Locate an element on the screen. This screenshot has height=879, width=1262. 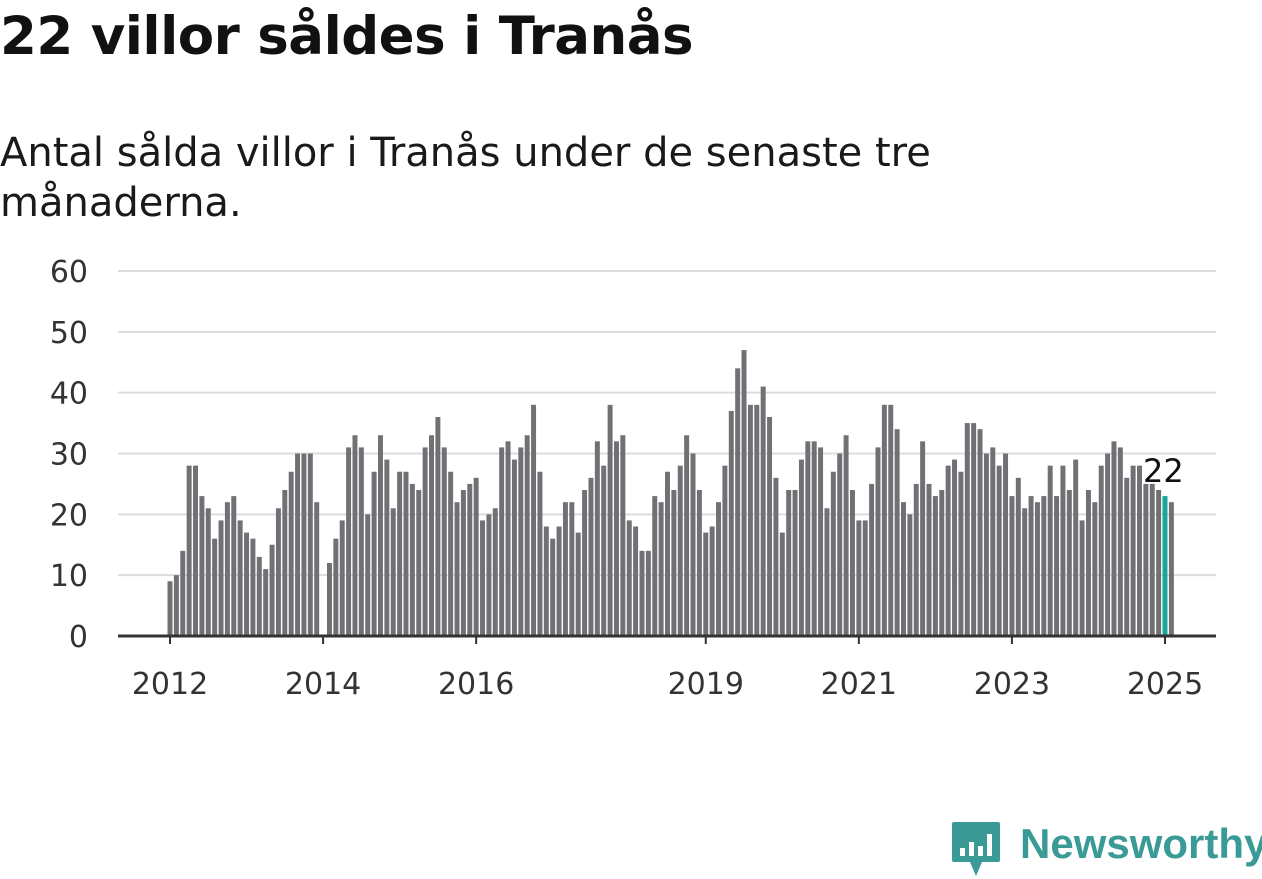
x-tick-label: 2014 is located at coordinates (323, 684).